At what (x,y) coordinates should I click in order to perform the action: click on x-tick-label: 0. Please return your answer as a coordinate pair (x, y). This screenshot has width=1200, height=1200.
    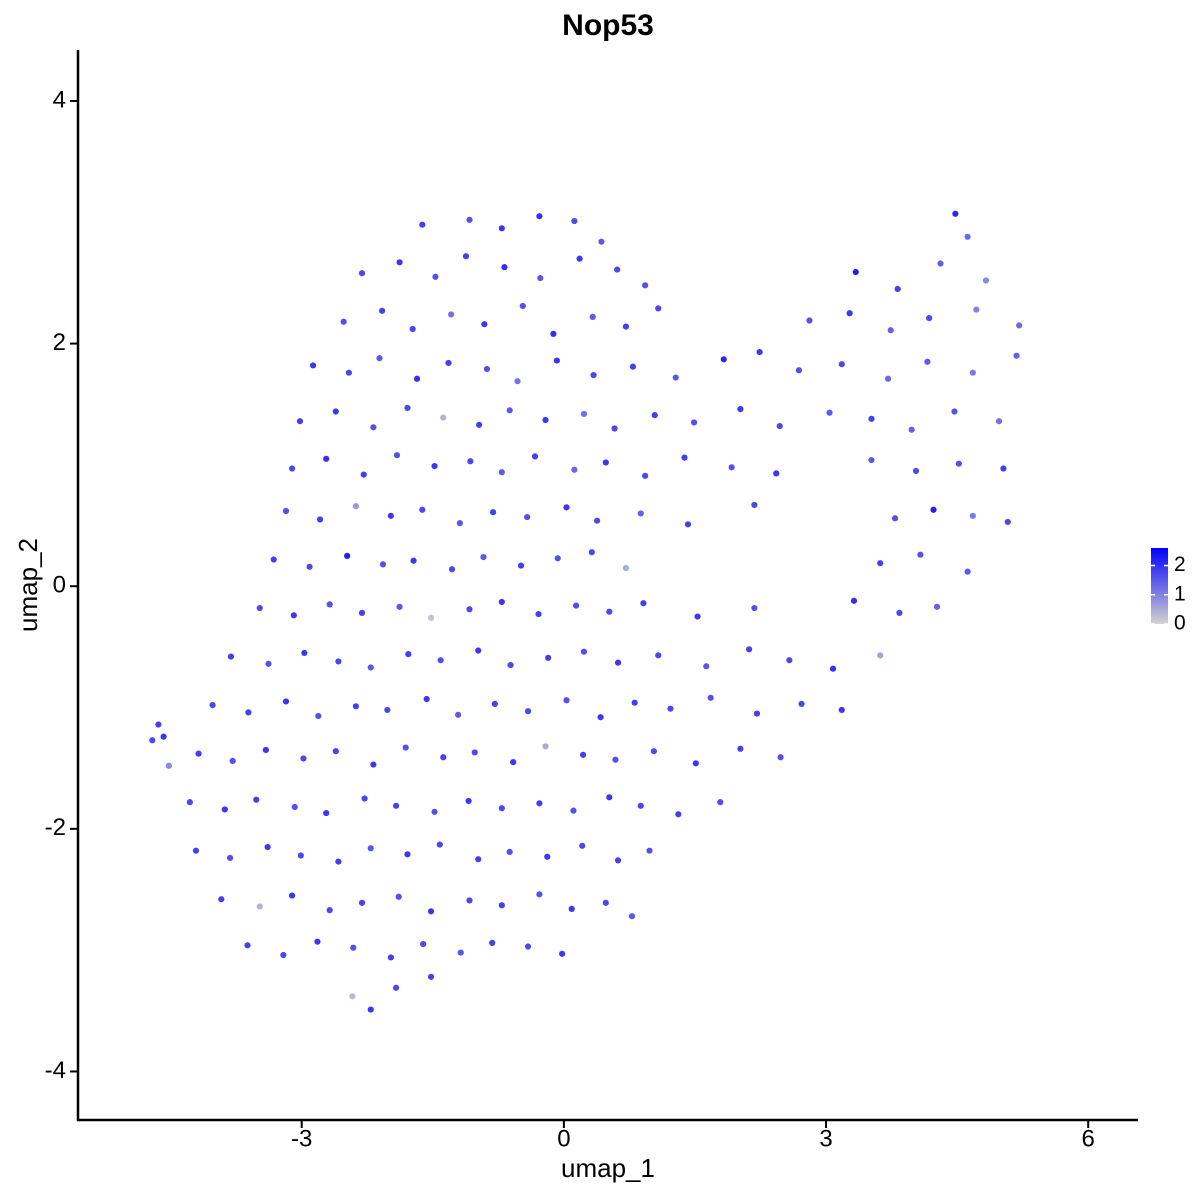
    Looking at the image, I should click on (563, 1138).